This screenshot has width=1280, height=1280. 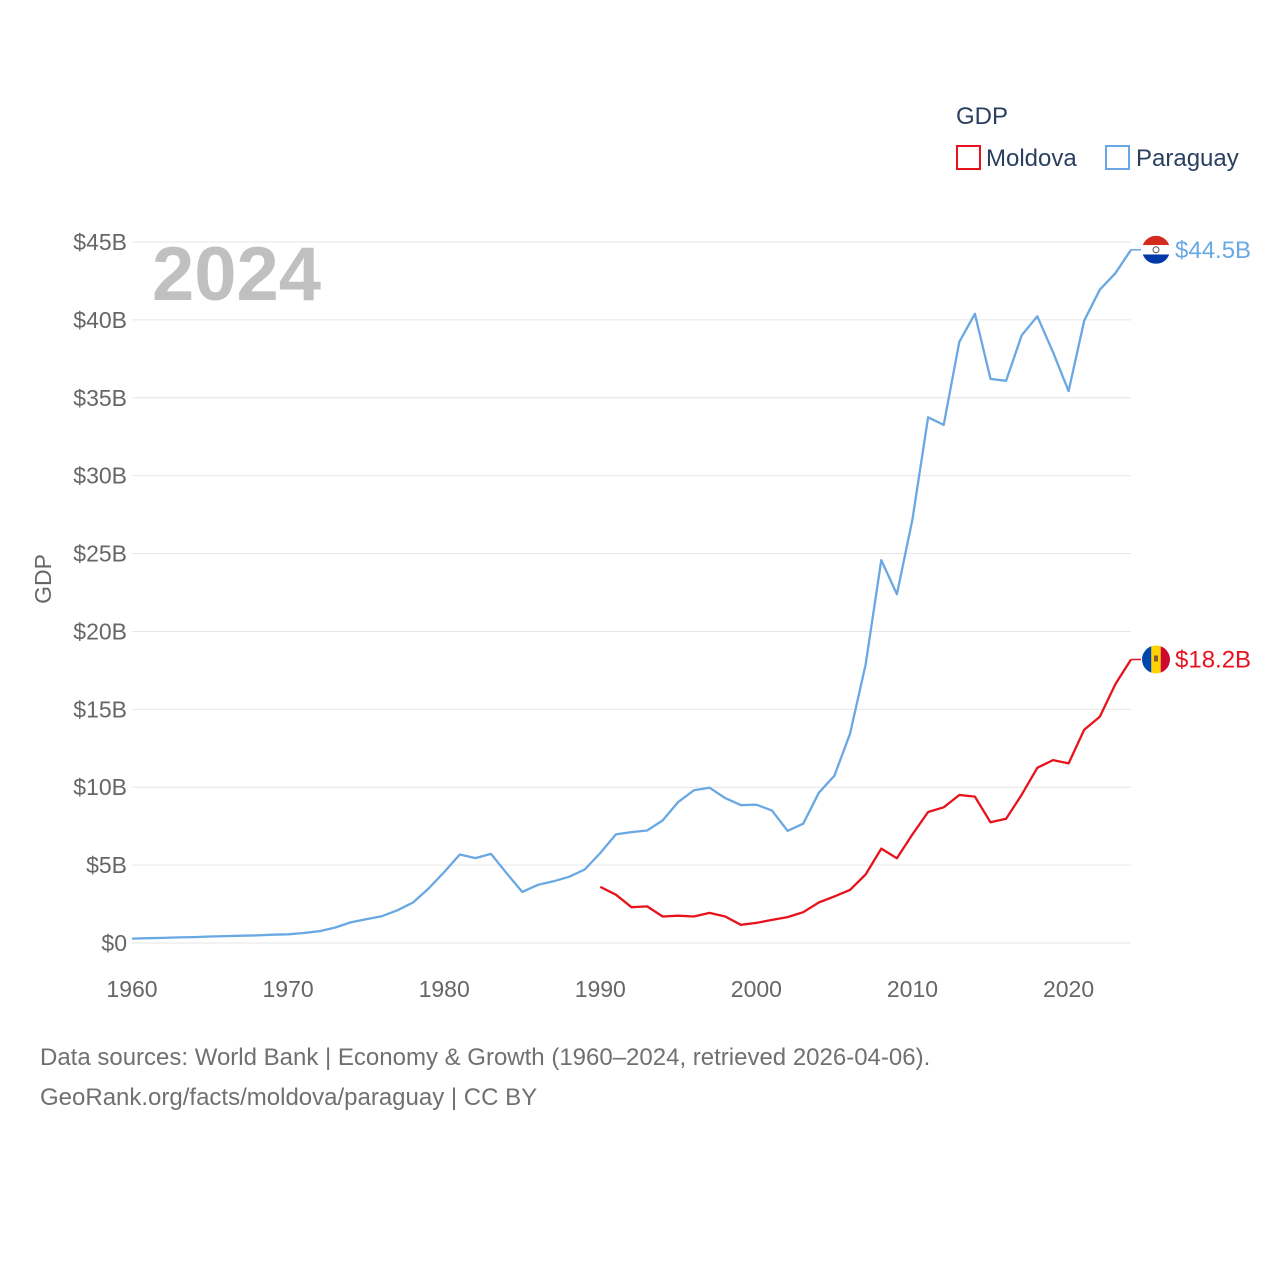 I want to click on legend-swatch-moldova, so click(x=968, y=157).